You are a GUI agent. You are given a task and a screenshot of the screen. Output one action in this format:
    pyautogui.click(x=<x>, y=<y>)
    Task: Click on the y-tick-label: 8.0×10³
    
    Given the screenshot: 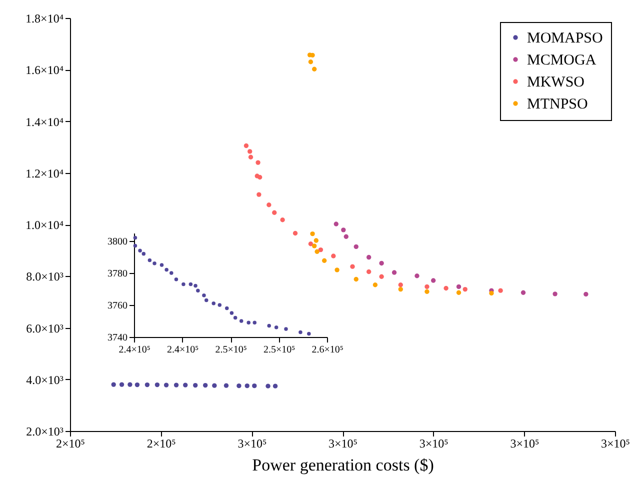 What is the action you would take?
    pyautogui.click(x=45, y=277)
    